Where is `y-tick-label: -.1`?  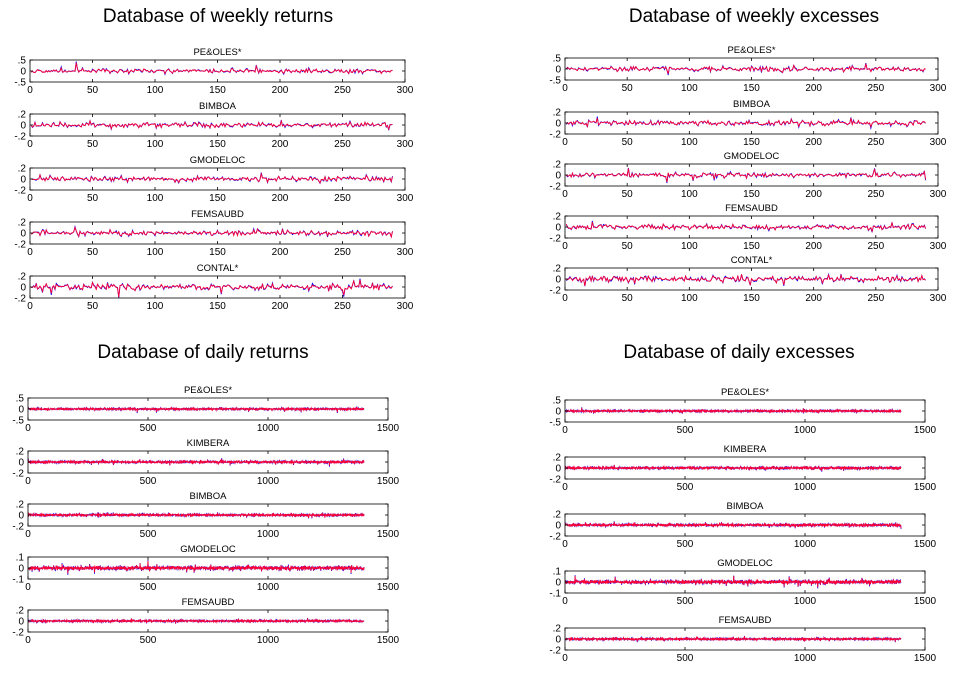 y-tick-label: -.1 is located at coordinates (555, 594).